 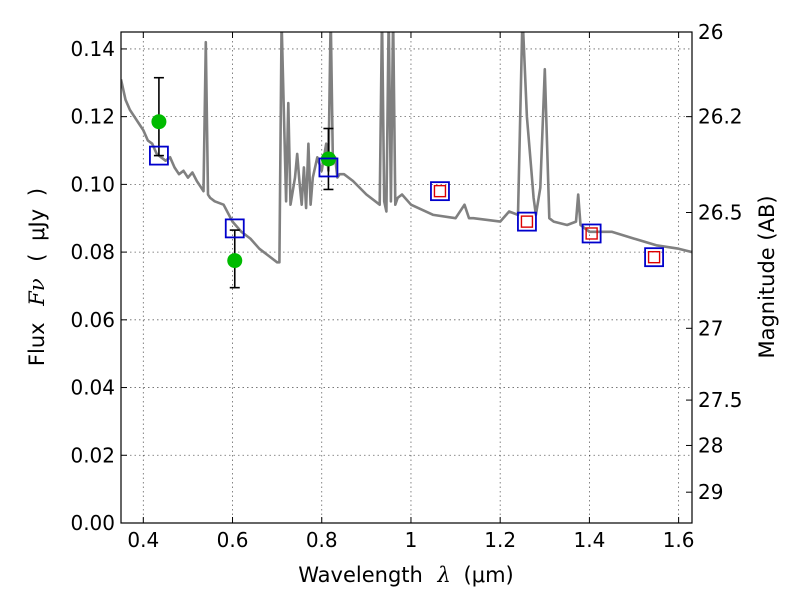 I want to click on x-tick-label: 0.6, so click(x=233, y=540).